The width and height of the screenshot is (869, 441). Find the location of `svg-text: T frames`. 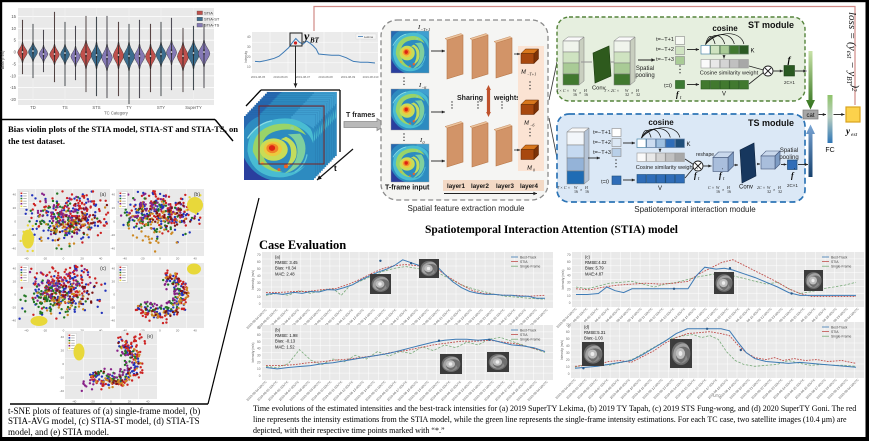

svg-text: T frames is located at coordinates (360, 115).